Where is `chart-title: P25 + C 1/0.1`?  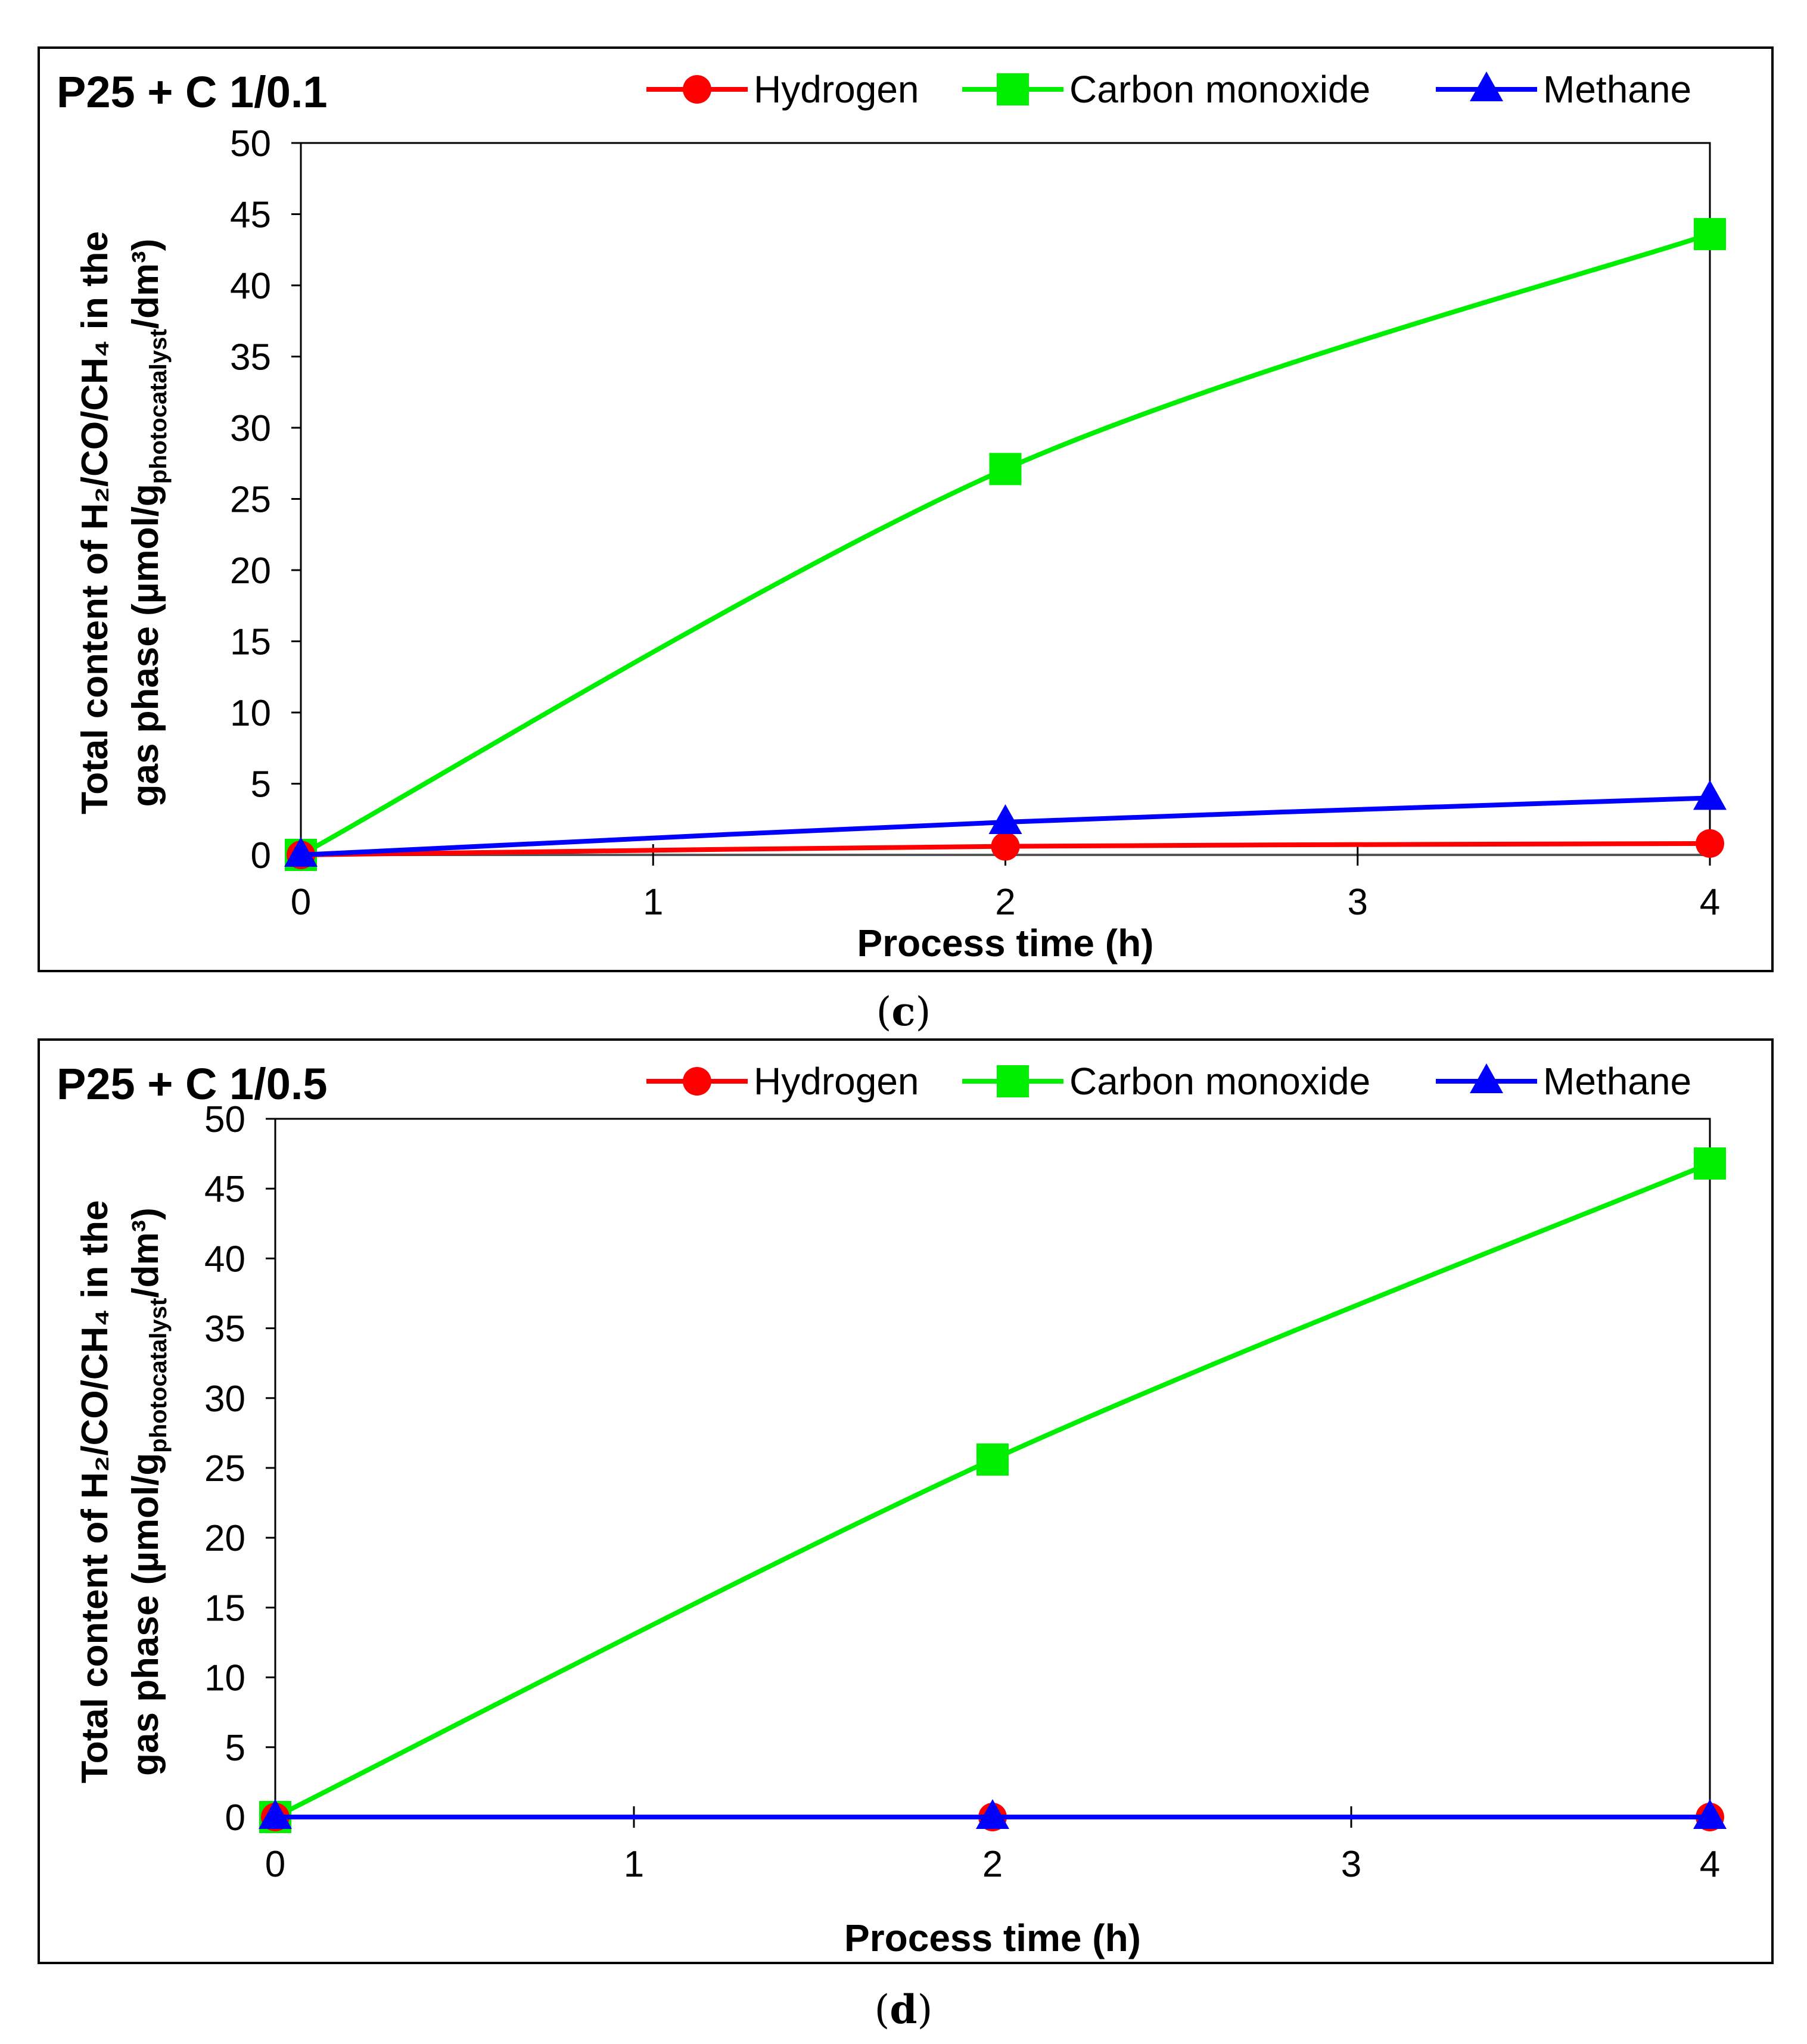
chart-title: P25 + C 1/0.1 is located at coordinates (192, 92).